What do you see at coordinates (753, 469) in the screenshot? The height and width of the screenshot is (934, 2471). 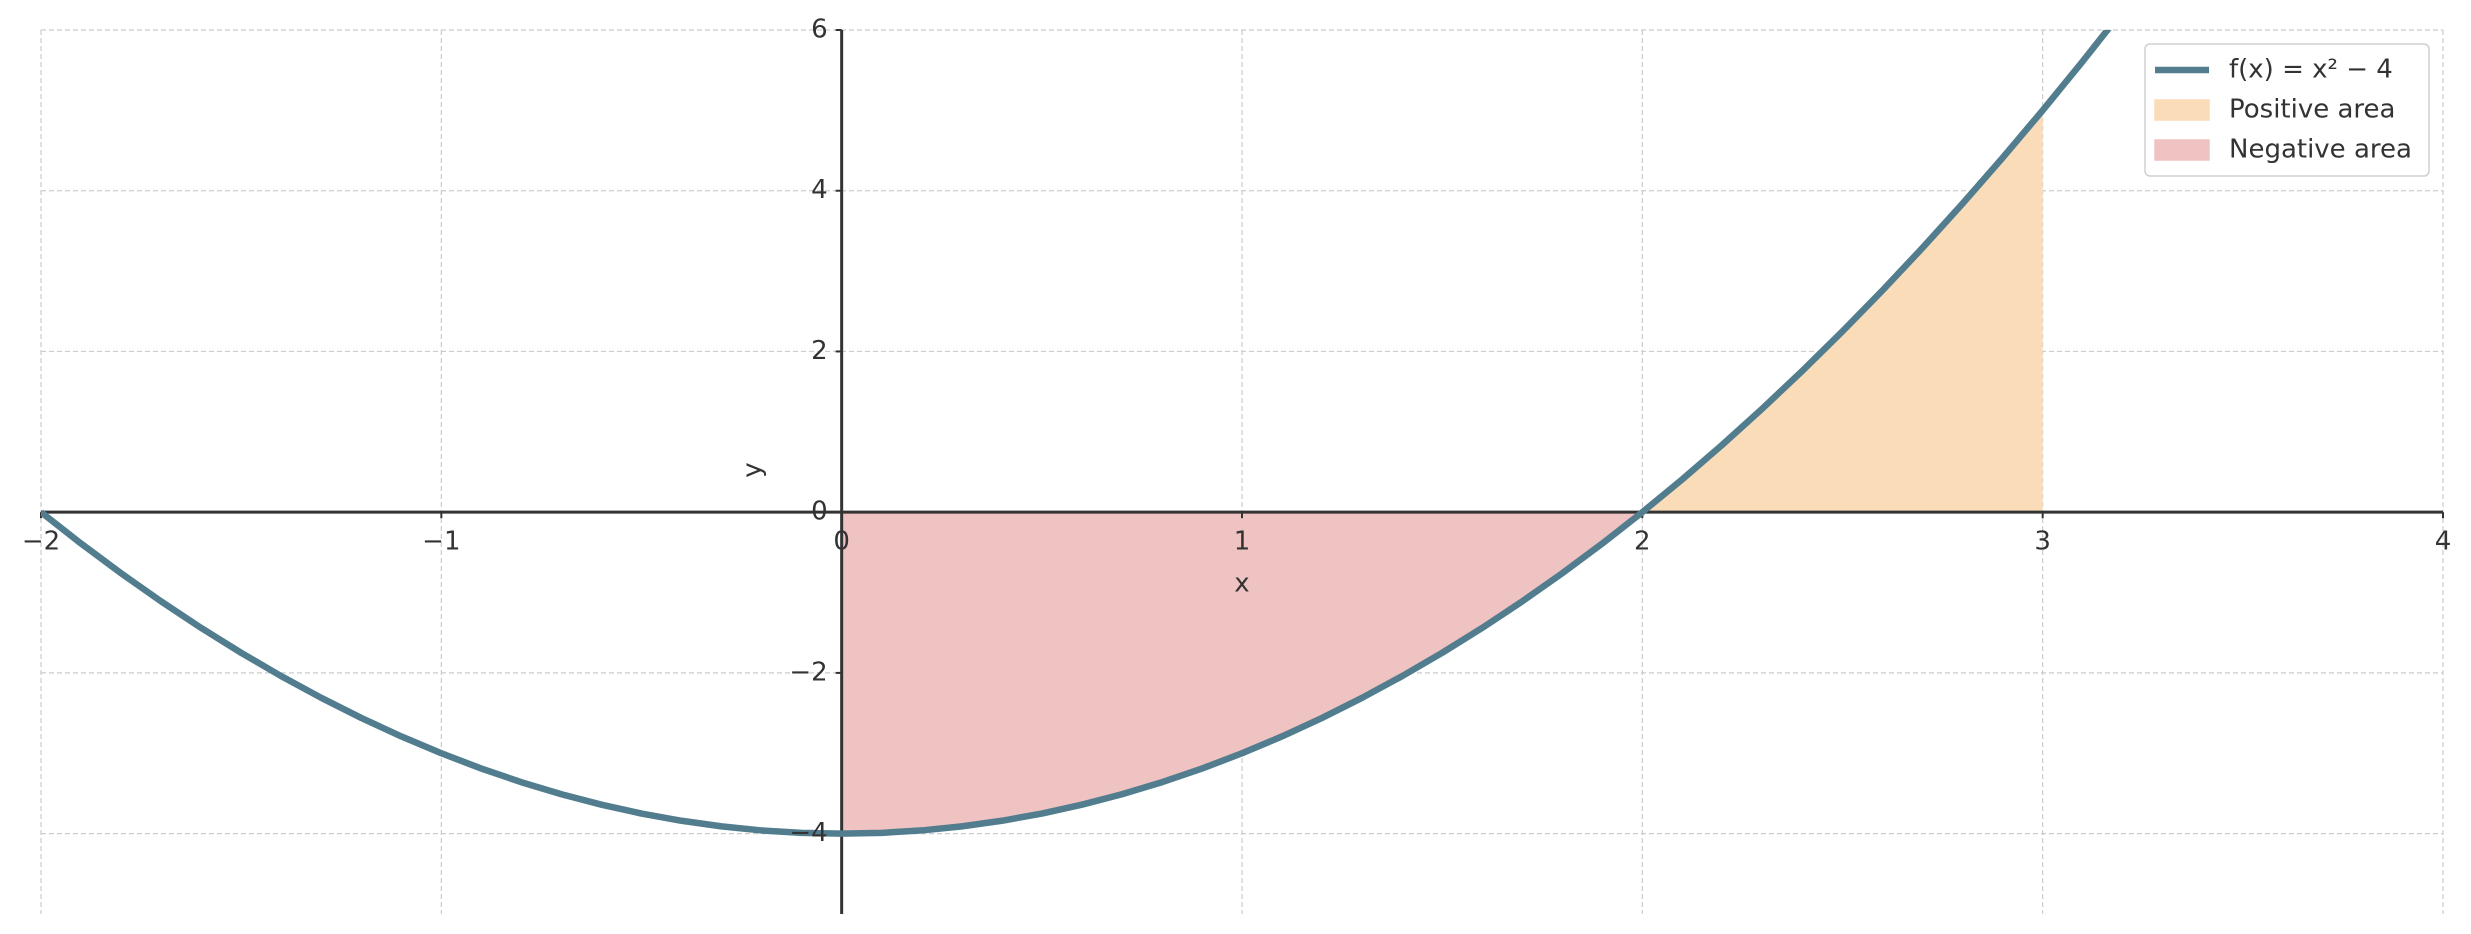 I see `y-axis-label: y` at bounding box center [753, 469].